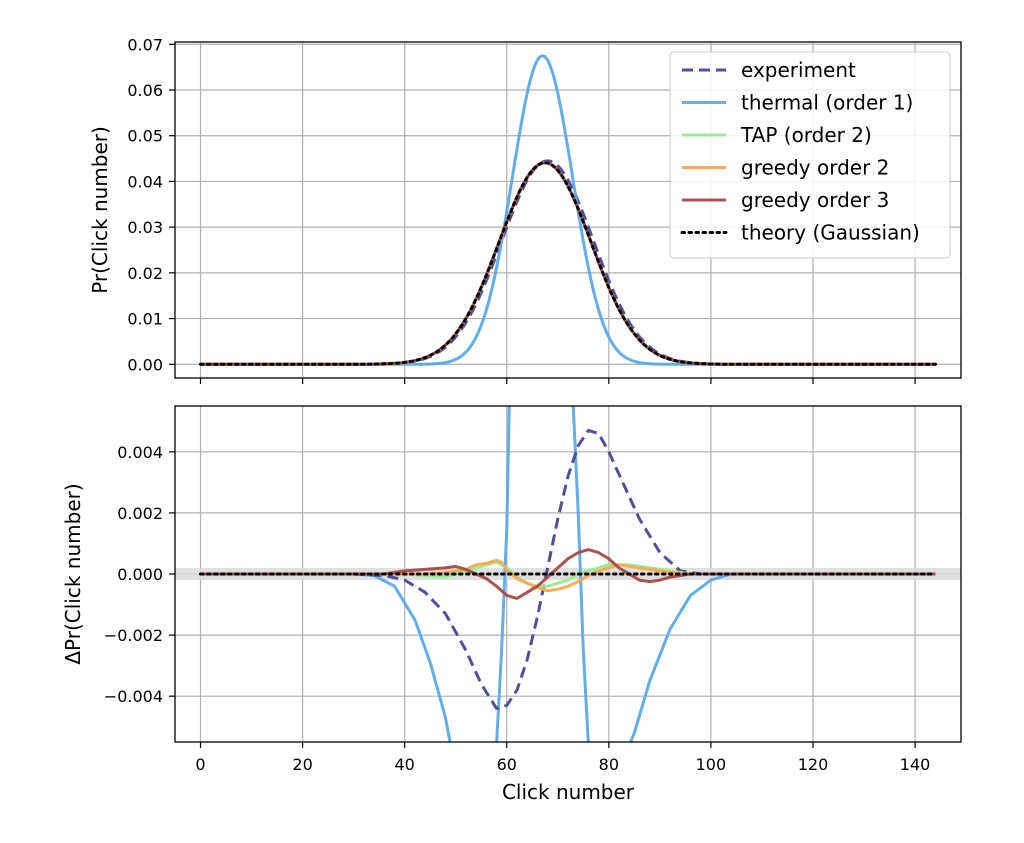 The height and width of the screenshot is (843, 1024). Describe the element at coordinates (145, 319) in the screenshot. I see `top-y-tick-label: 0.01` at that location.